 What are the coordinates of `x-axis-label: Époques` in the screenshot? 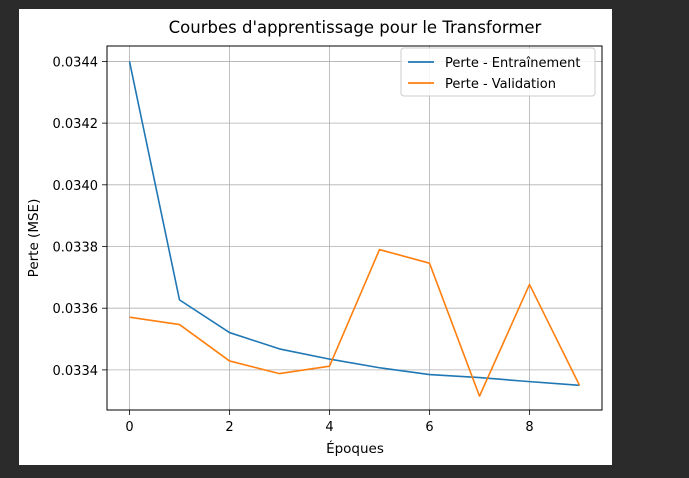 It's located at (355, 448).